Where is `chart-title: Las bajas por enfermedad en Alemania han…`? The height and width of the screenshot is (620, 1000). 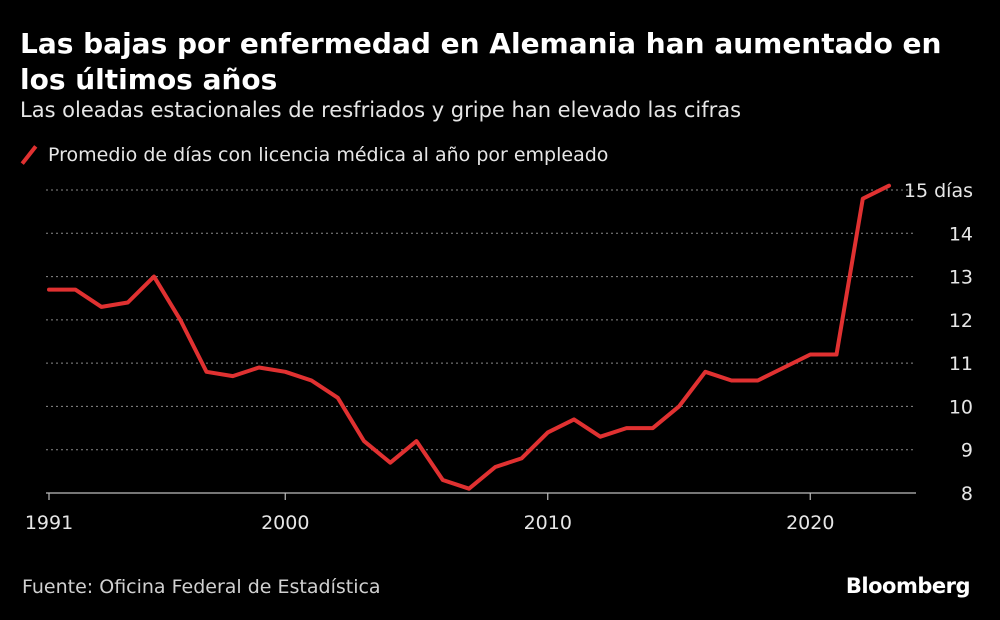 chart-title: Las bajas por enfermedad en Alemania han… is located at coordinates (481, 61).